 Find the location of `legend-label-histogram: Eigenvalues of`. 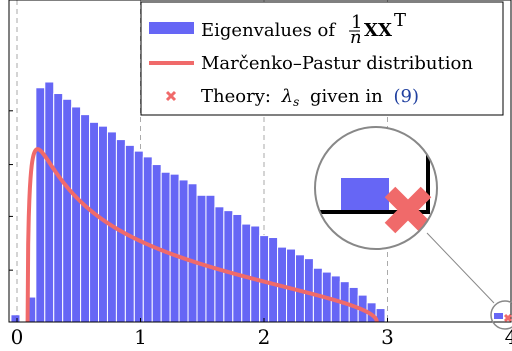

legend-label-histogram: Eigenvalues of is located at coordinates (268, 30).